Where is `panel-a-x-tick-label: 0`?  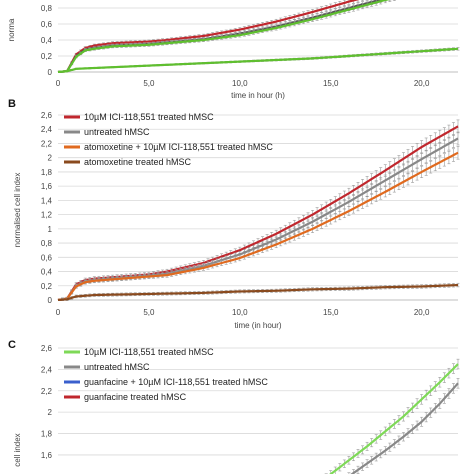
panel-a-x-tick-label: 0 is located at coordinates (58, 83).